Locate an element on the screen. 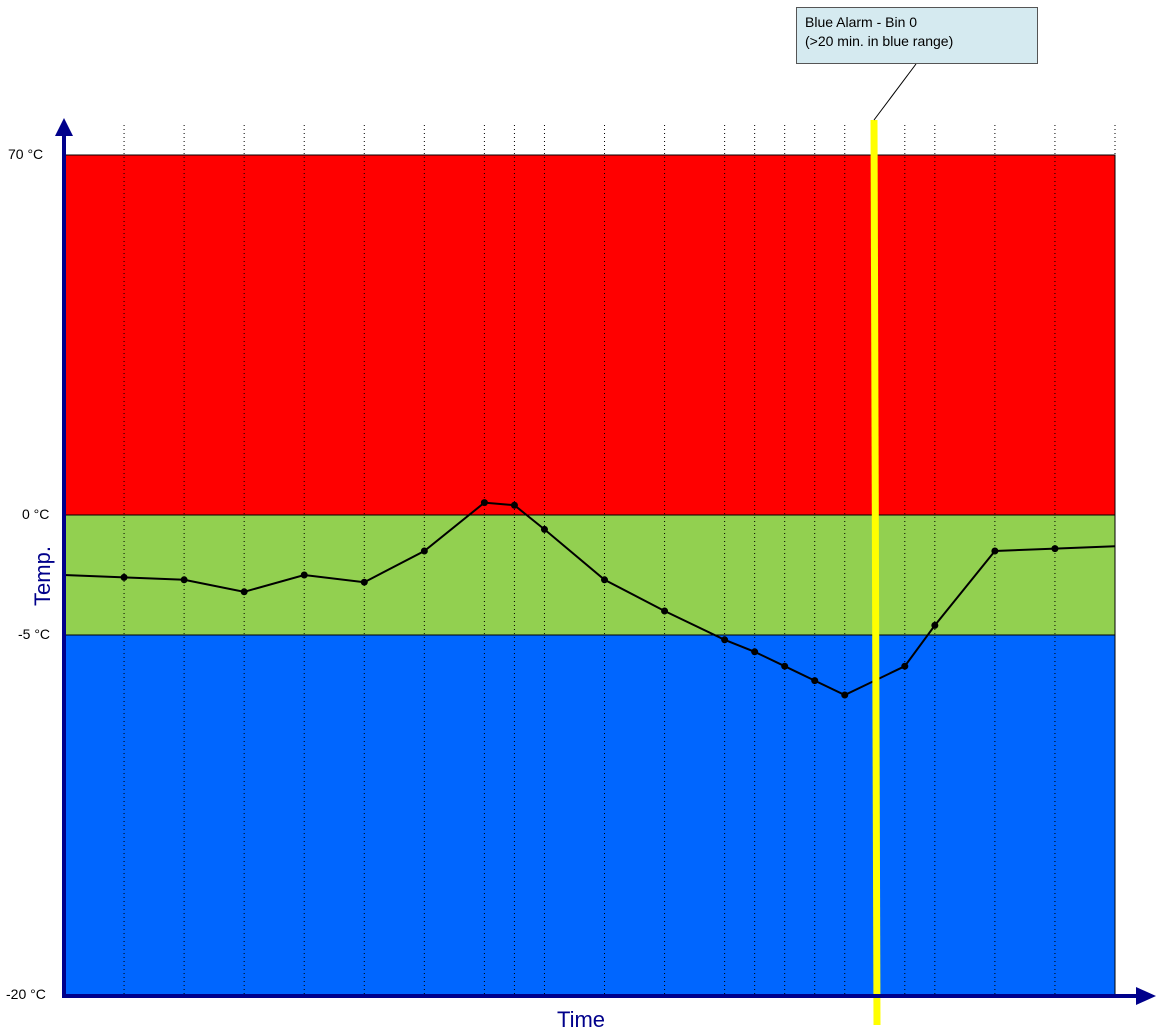  band-green-range is located at coordinates (589, 575).